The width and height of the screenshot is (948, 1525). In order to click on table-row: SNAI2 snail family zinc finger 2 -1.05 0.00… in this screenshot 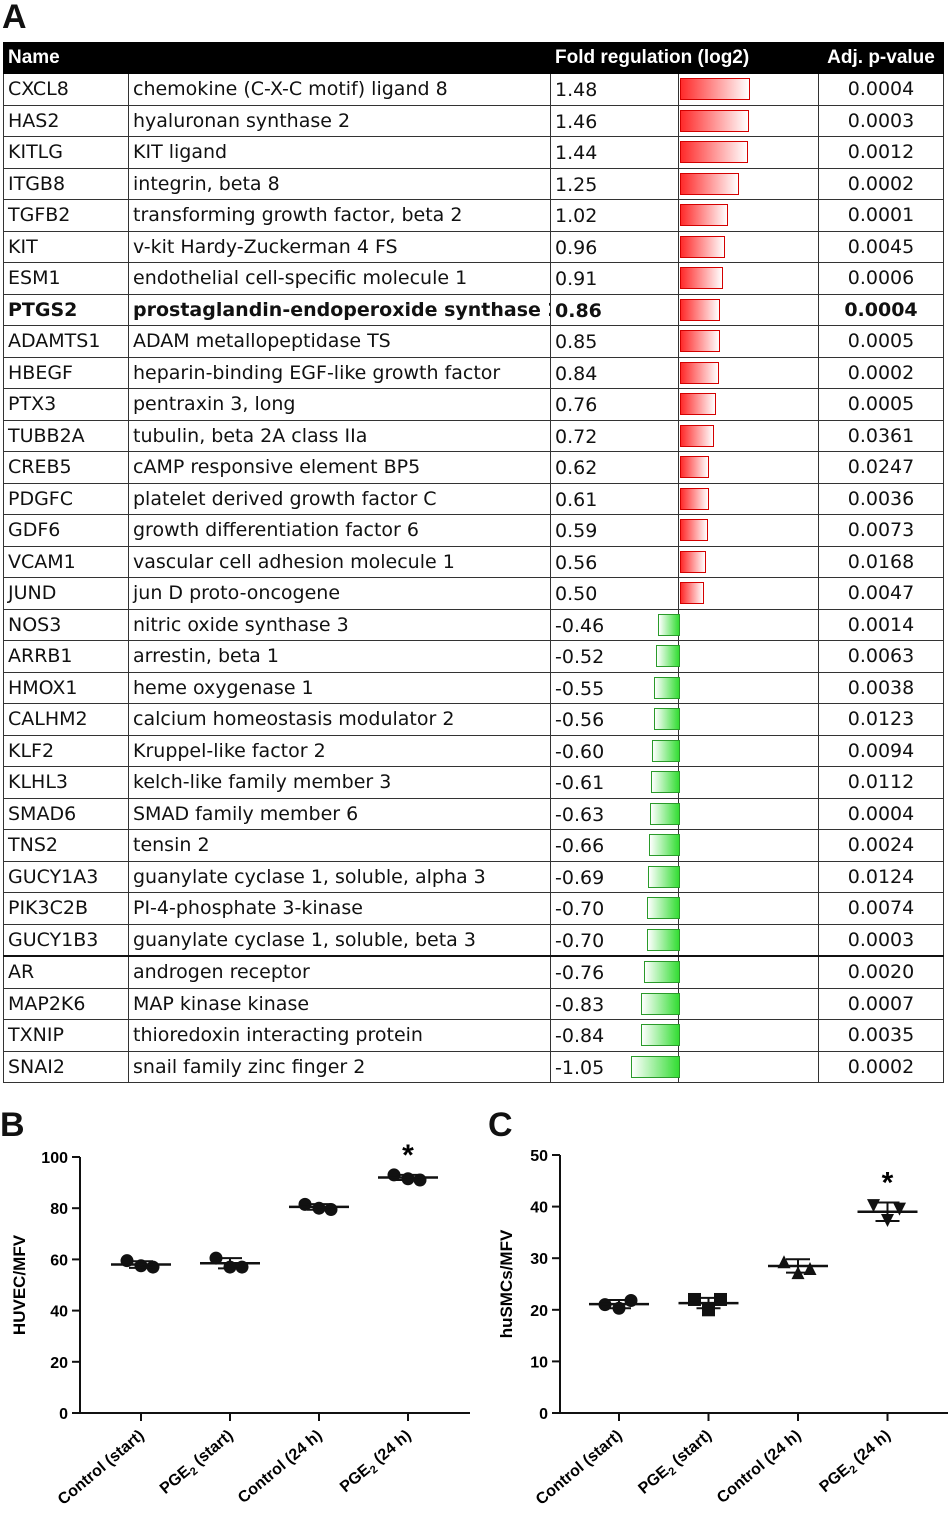, I will do `click(473, 1066)`.